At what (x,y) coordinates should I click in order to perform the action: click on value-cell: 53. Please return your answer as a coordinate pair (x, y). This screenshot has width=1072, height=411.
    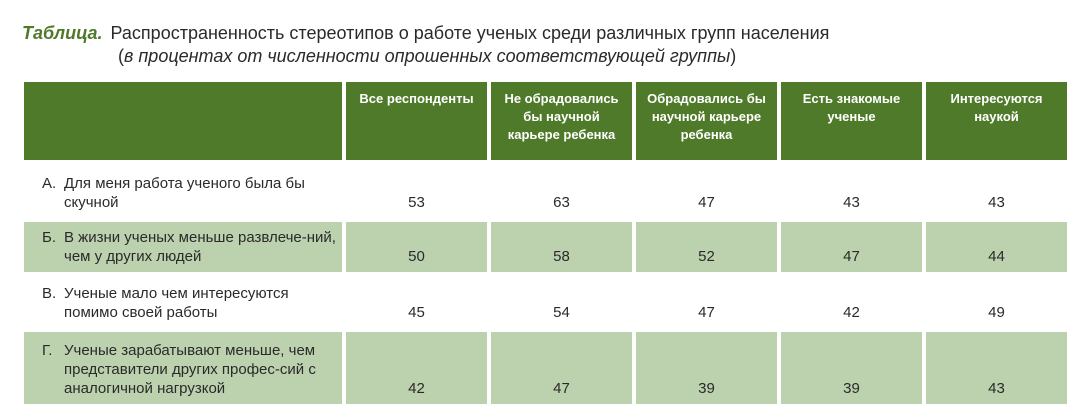
    Looking at the image, I should click on (416, 202).